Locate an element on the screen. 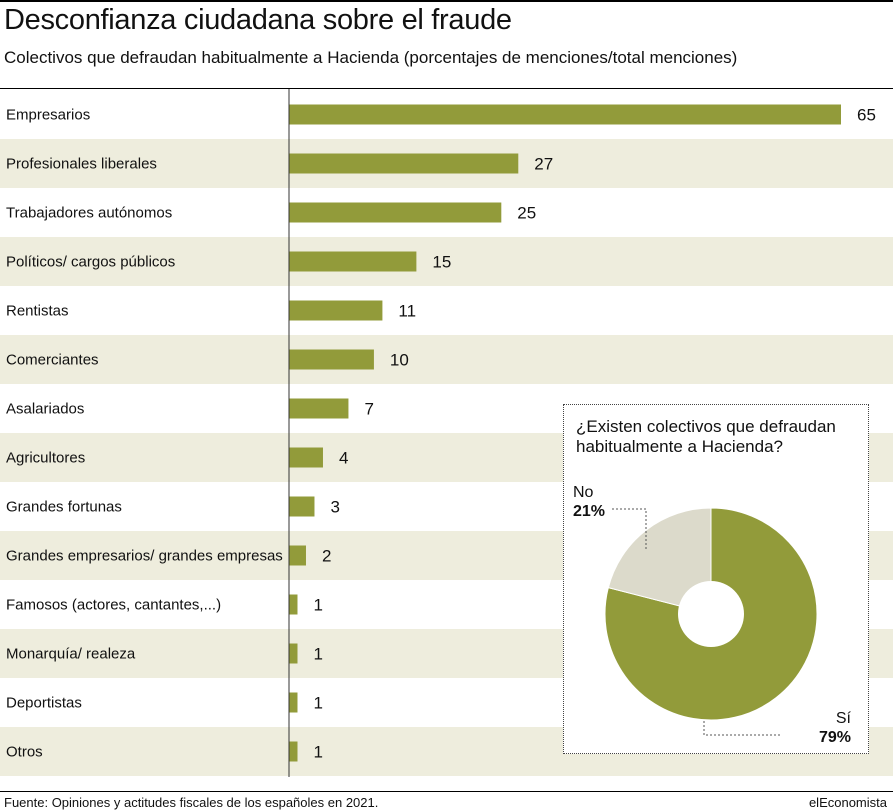 The width and height of the screenshot is (893, 812). pie-chart: Sí 79% No 21% is located at coordinates (712, 615).